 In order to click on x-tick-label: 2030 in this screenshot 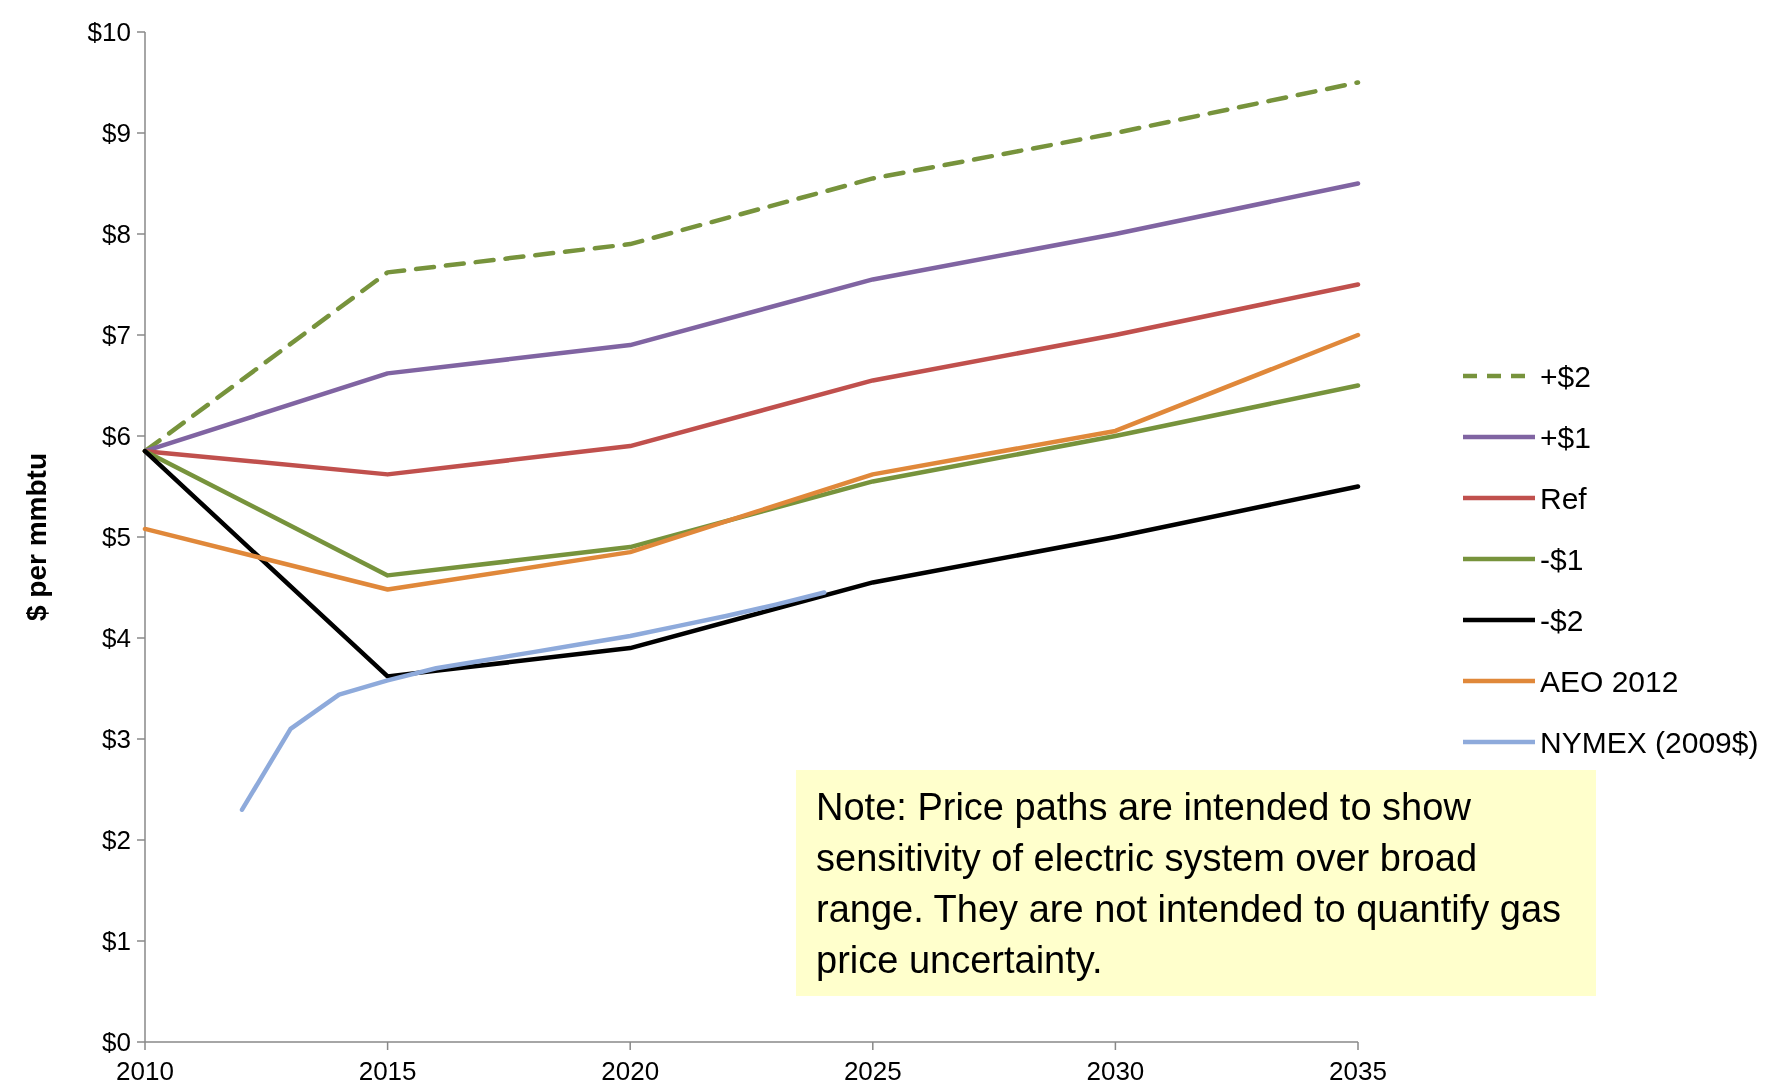, I will do `click(1115, 1071)`.